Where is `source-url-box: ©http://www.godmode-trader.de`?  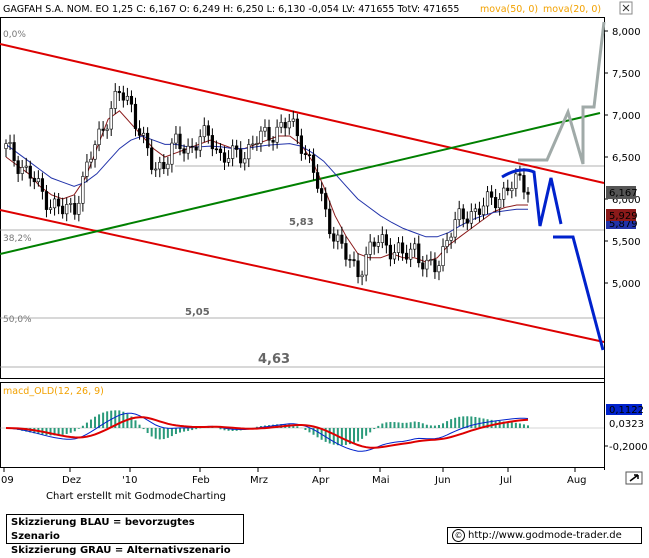
source-url-box: ©http://www.godmode-trader.de is located at coordinates (544, 535).